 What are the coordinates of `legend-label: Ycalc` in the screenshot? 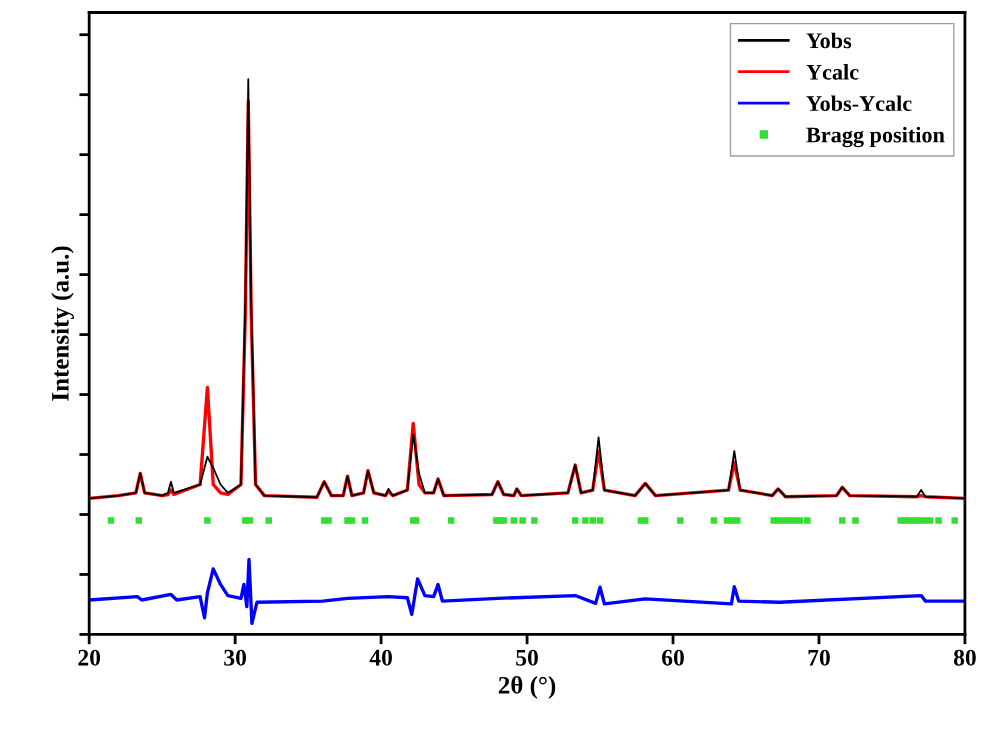 It's located at (832, 72).